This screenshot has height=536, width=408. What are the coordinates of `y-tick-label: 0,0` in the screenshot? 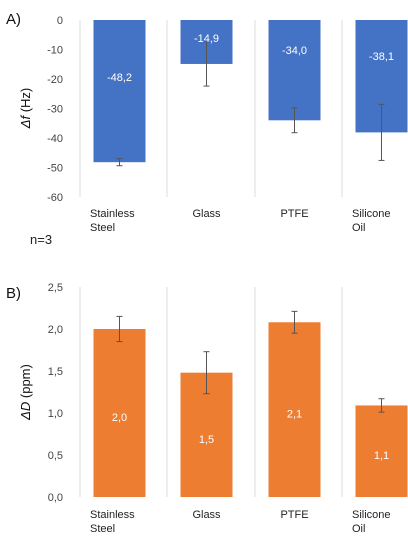 It's located at (55, 498).